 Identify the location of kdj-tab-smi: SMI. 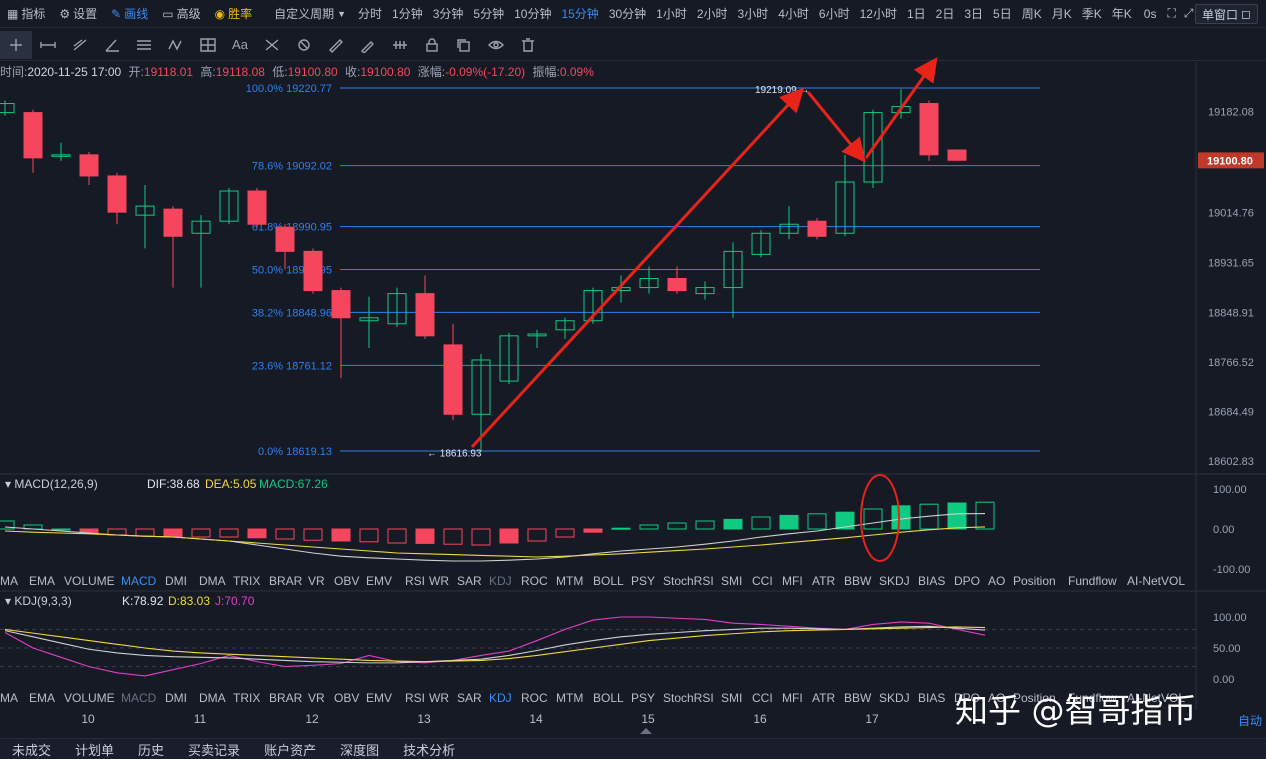
(732, 698).